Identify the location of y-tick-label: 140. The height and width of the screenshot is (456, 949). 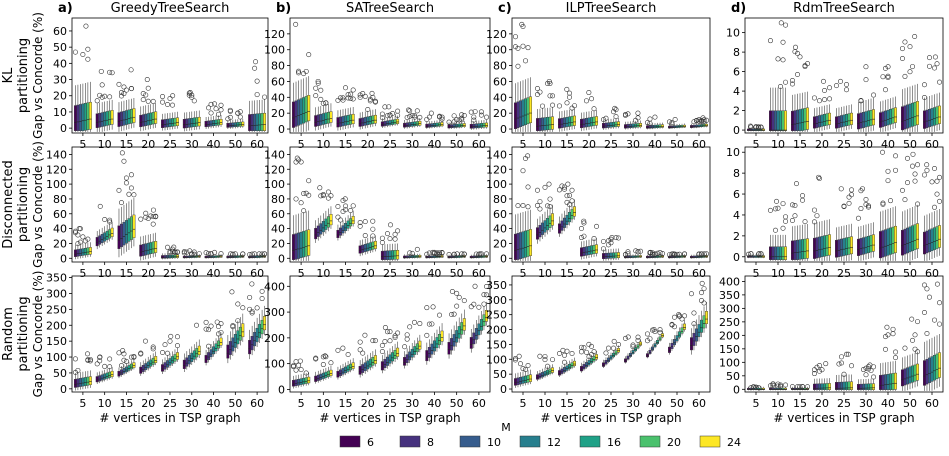
(56, 154).